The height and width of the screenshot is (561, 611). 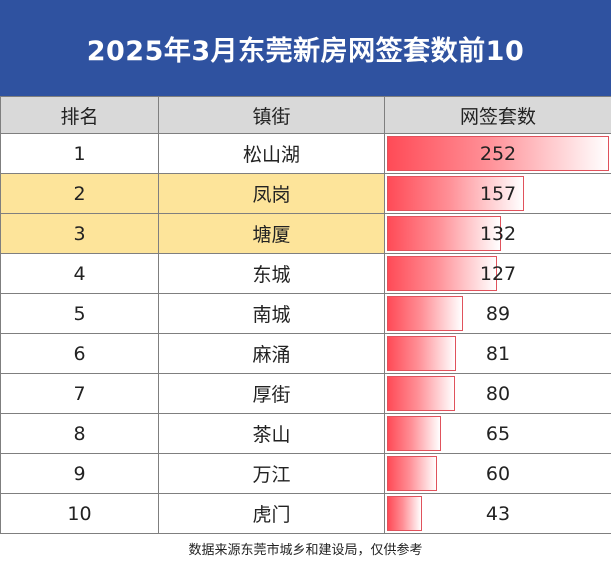 I want to click on count-cell: 80, so click(x=497, y=393).